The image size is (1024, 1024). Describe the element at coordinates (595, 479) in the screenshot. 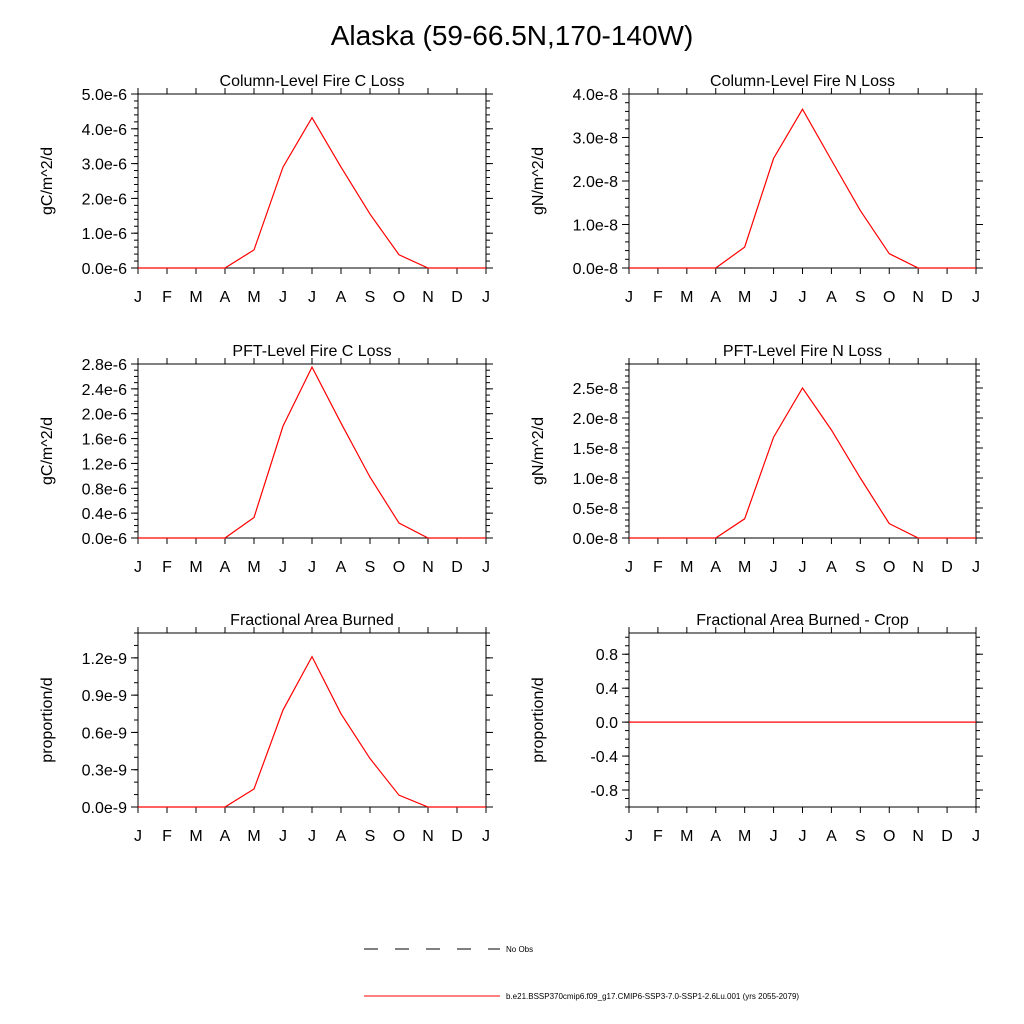

I see `y-tick-label: 1.0e-8` at that location.